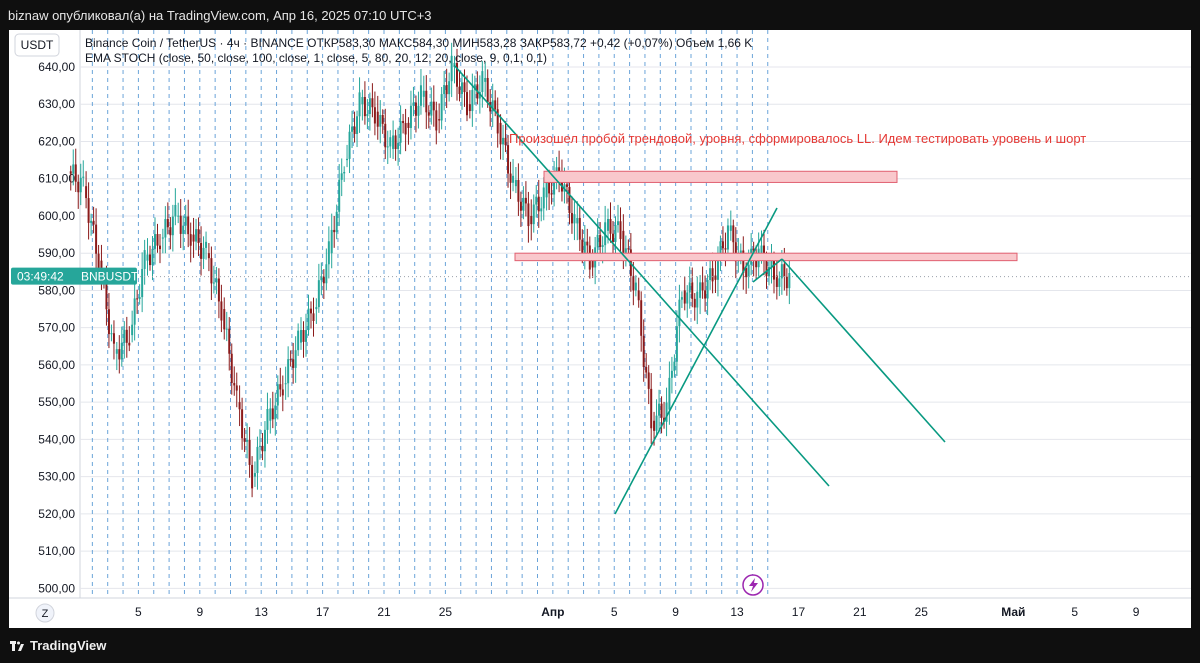  I want to click on x-tick-label: Май, so click(1013, 612).